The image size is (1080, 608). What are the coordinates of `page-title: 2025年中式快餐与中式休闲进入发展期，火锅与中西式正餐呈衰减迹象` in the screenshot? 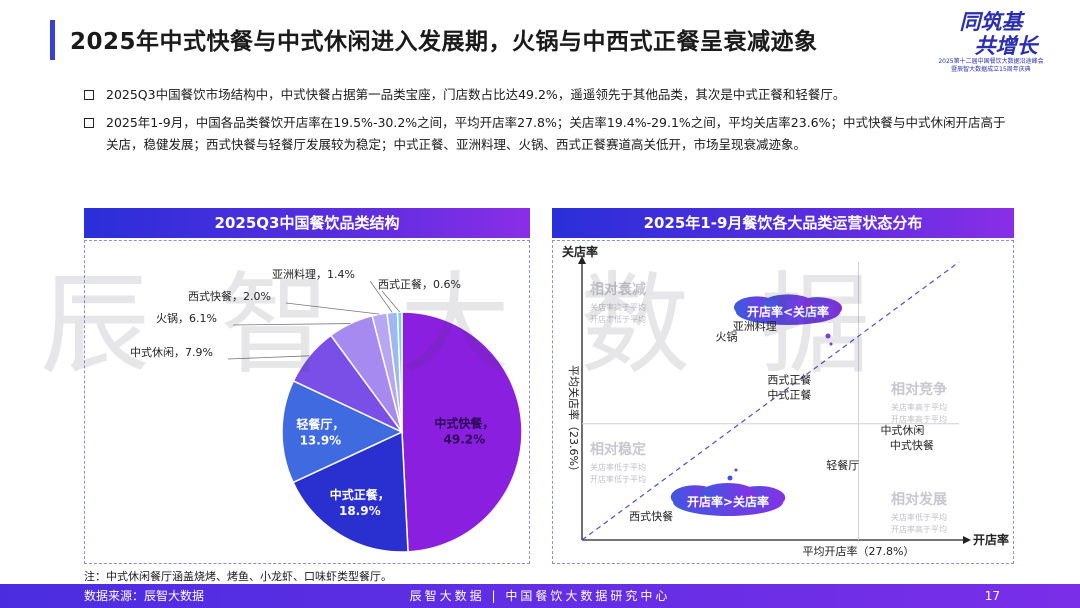 It's located at (444, 42).